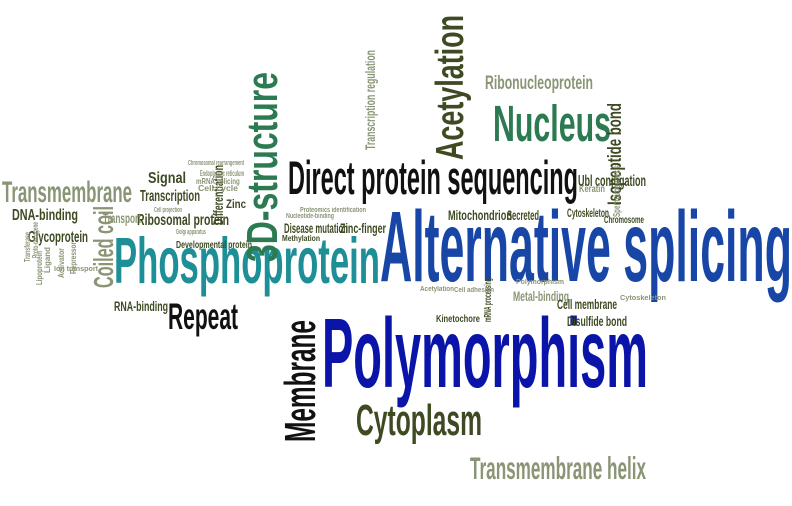 The height and width of the screenshot is (506, 792). What do you see at coordinates (433, 177) in the screenshot?
I see `word-direct-protein-sequencing: Direct protein sequencing` at bounding box center [433, 177].